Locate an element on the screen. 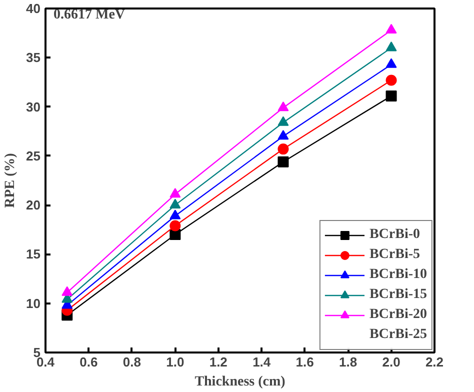 Image resolution: width=474 pixels, height=392 pixels. x-tick-label: 1.8 is located at coordinates (348, 362).